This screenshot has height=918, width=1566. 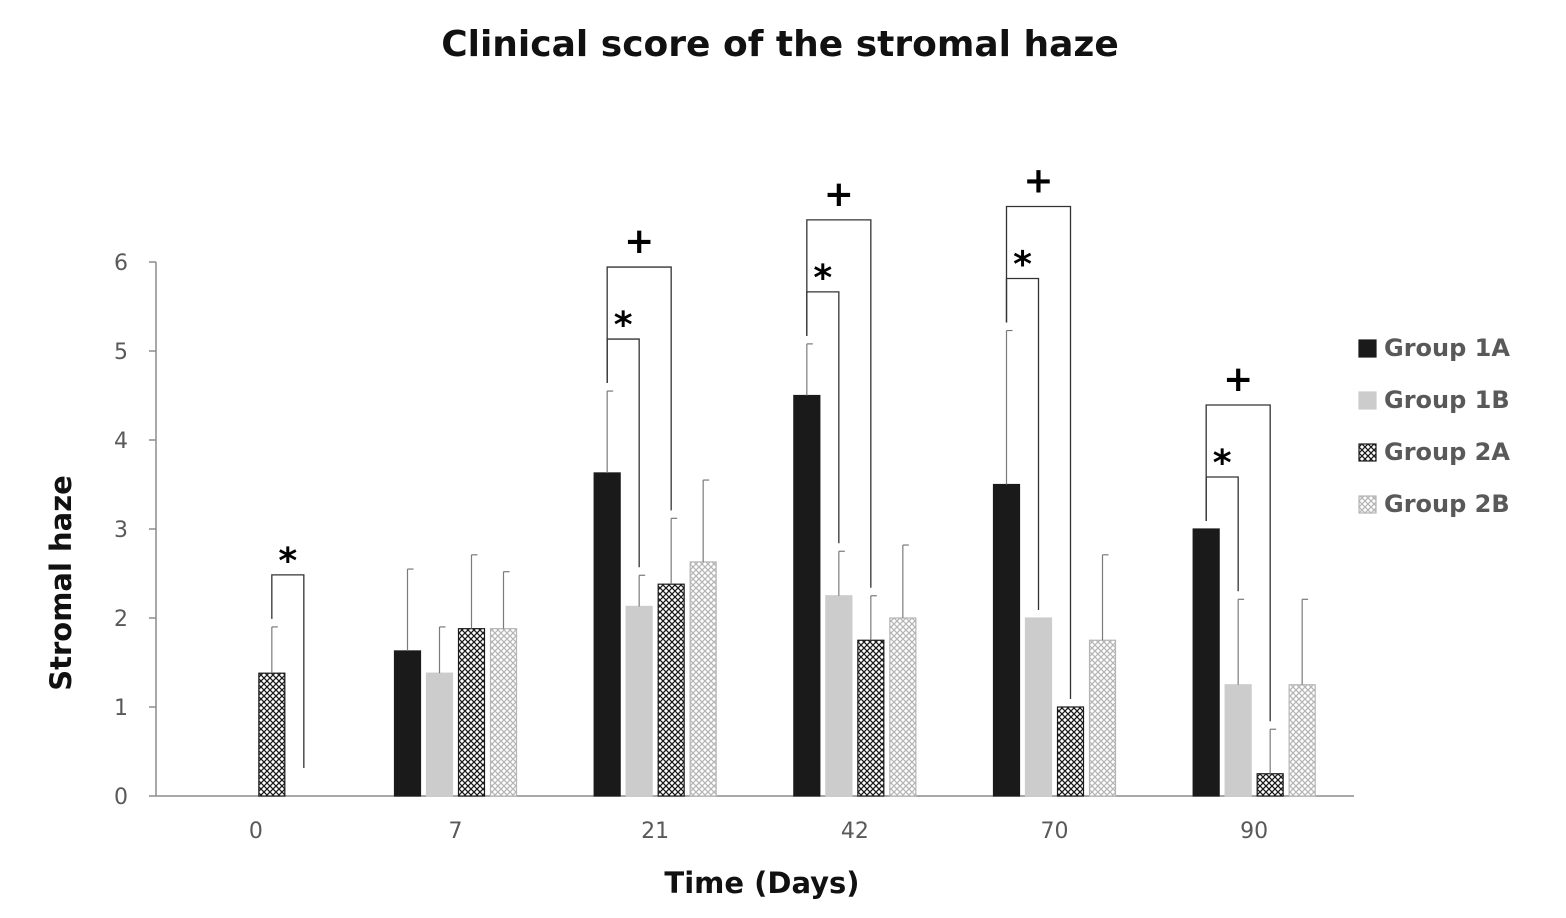 What do you see at coordinates (1055, 831) in the screenshot?
I see `x-tick-label: 70` at bounding box center [1055, 831].